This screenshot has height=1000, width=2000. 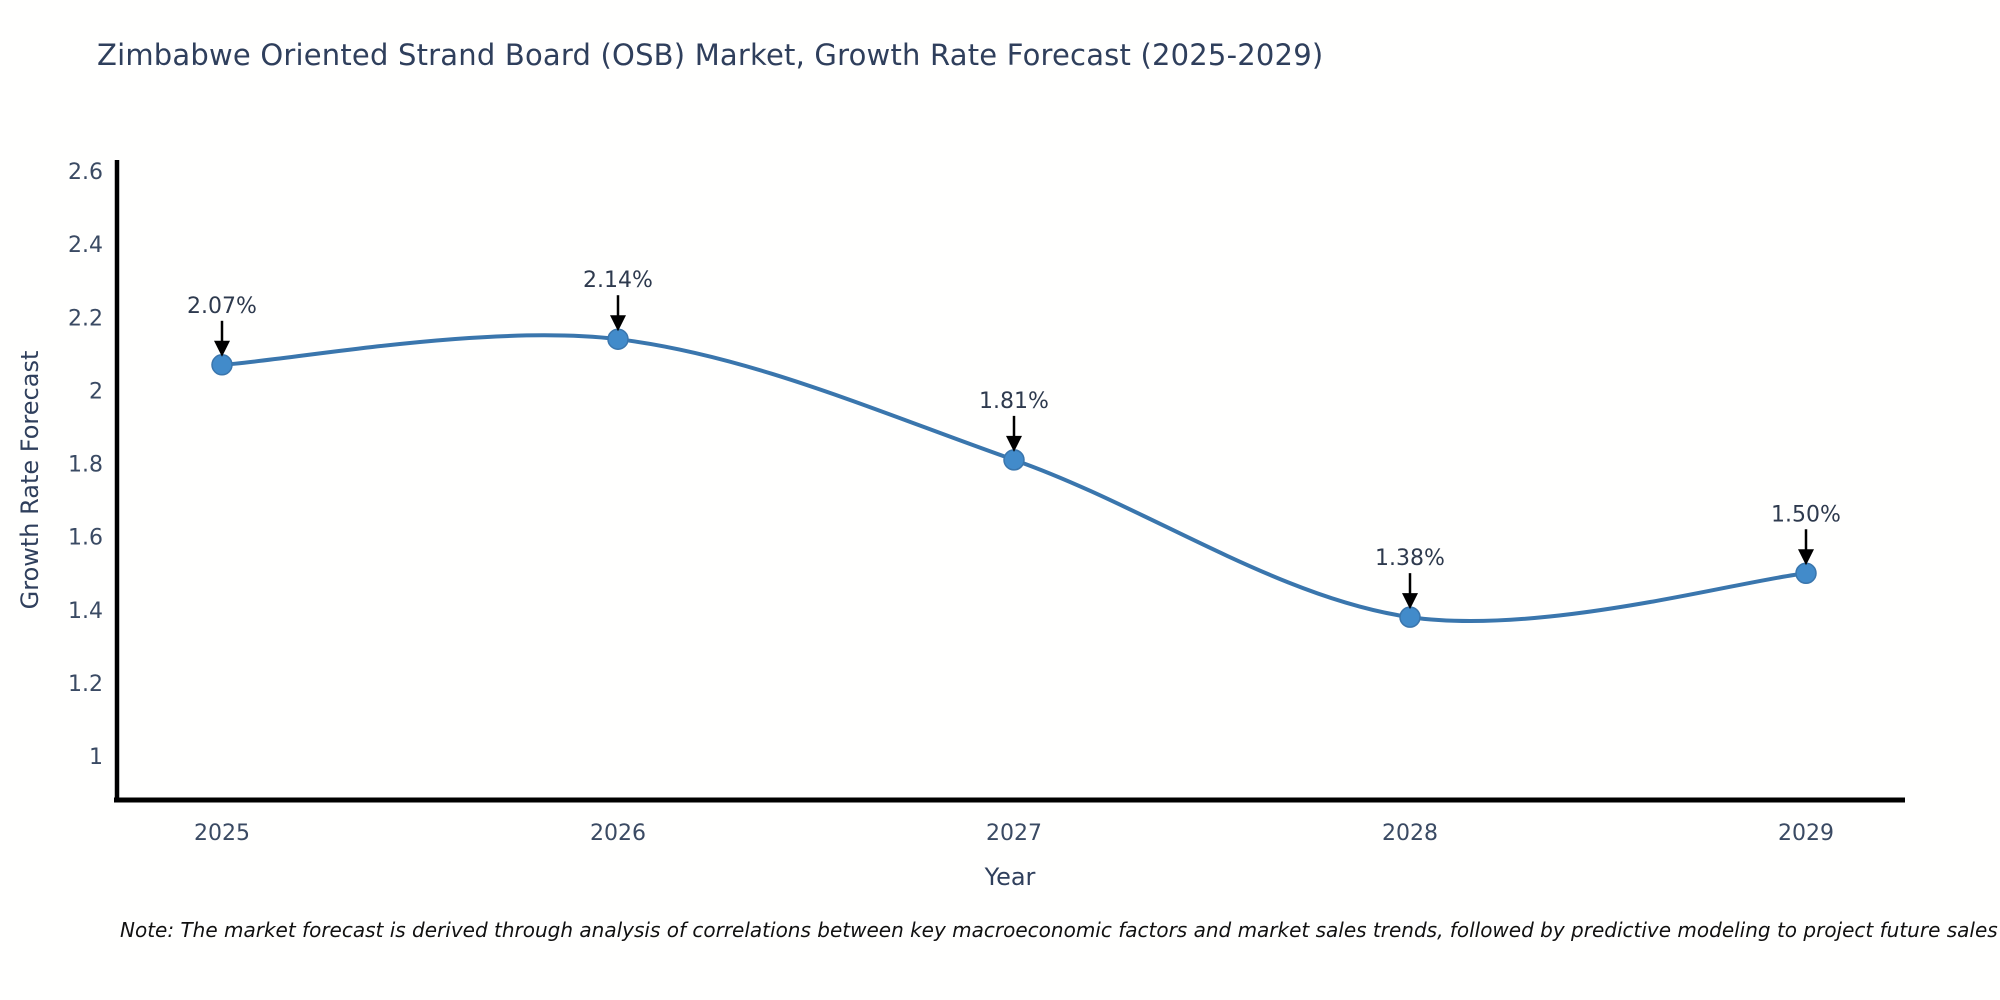 What do you see at coordinates (1410, 833) in the screenshot?
I see `x-axis-tick-label: 2028` at bounding box center [1410, 833].